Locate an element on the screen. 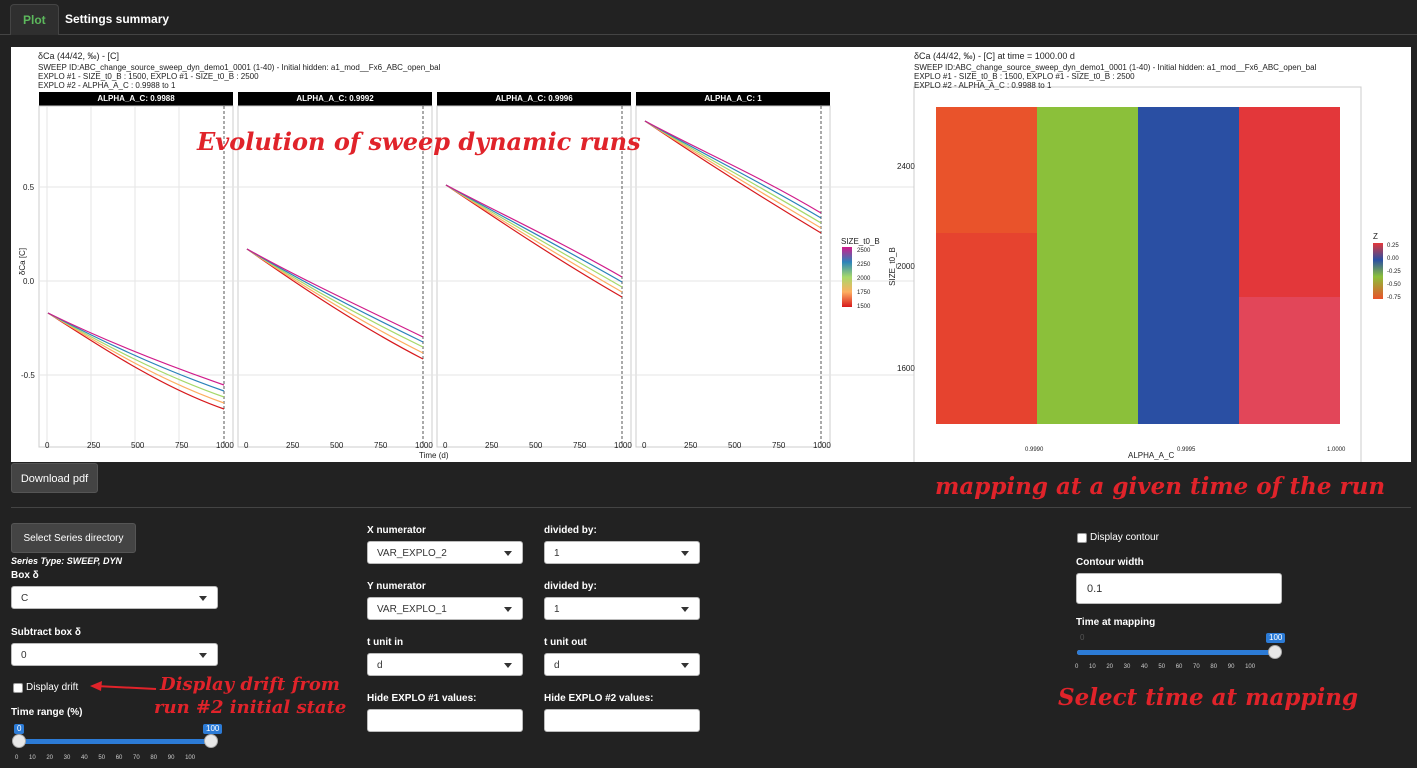 The image size is (1417, 768). facet-strip: ALPHA_A_C: 0.9988 is located at coordinates (136, 99).